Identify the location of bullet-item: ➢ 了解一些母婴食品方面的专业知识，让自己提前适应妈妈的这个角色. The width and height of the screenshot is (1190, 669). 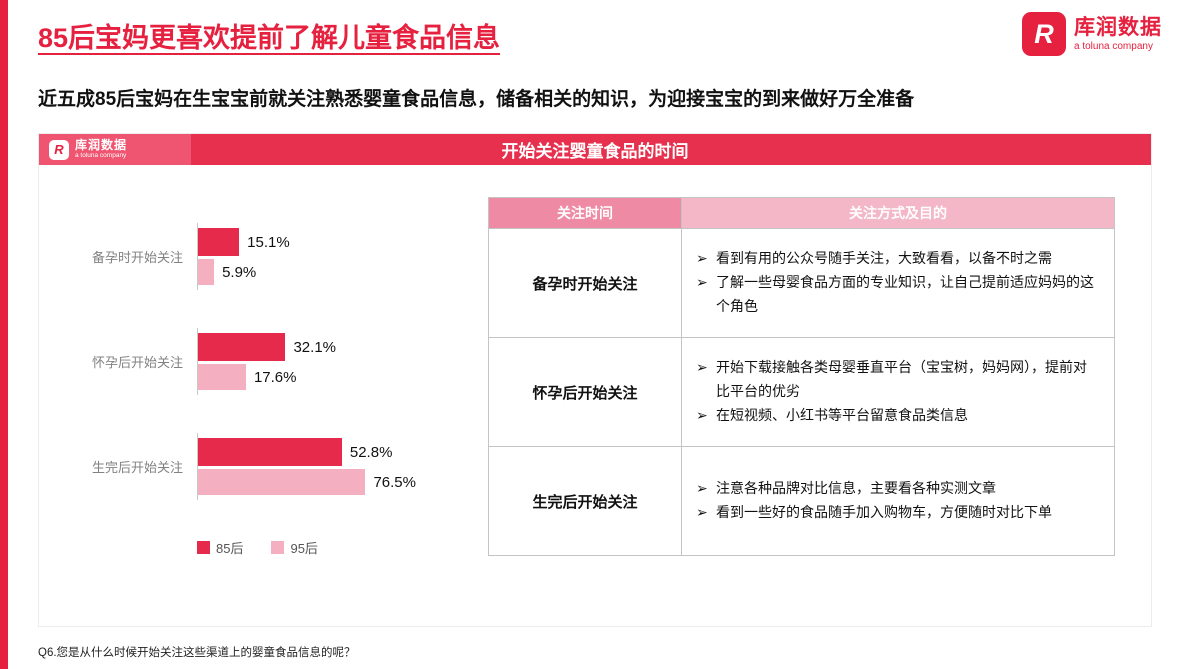
(898, 295).